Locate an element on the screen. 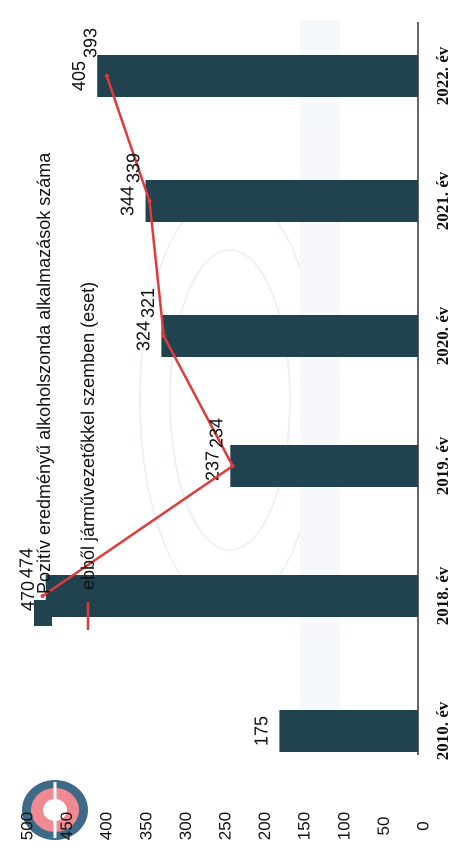 The image size is (468, 862). value-tick-label: 50 is located at coordinates (383, 826).